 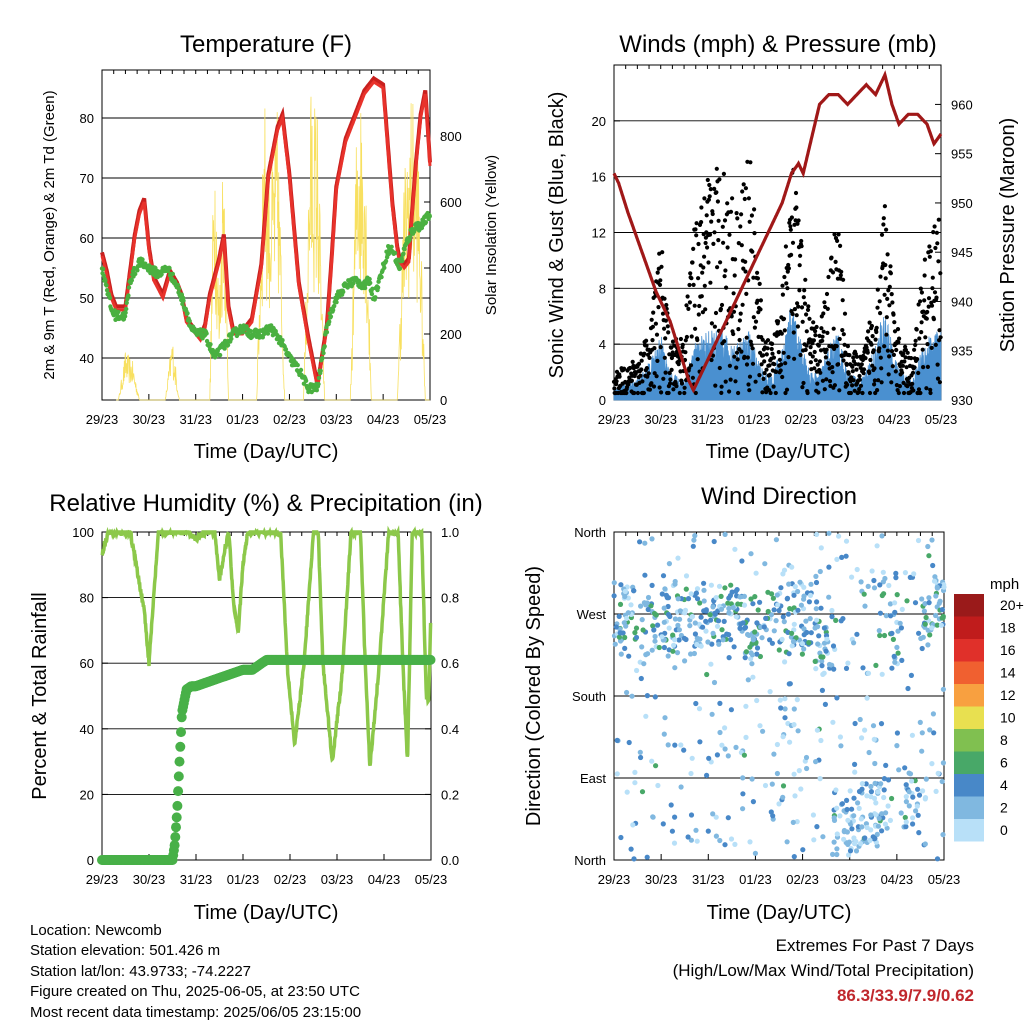 What do you see at coordinates (450, 598) in the screenshot?
I see `humidity-y2tick-label: 0.8` at bounding box center [450, 598].